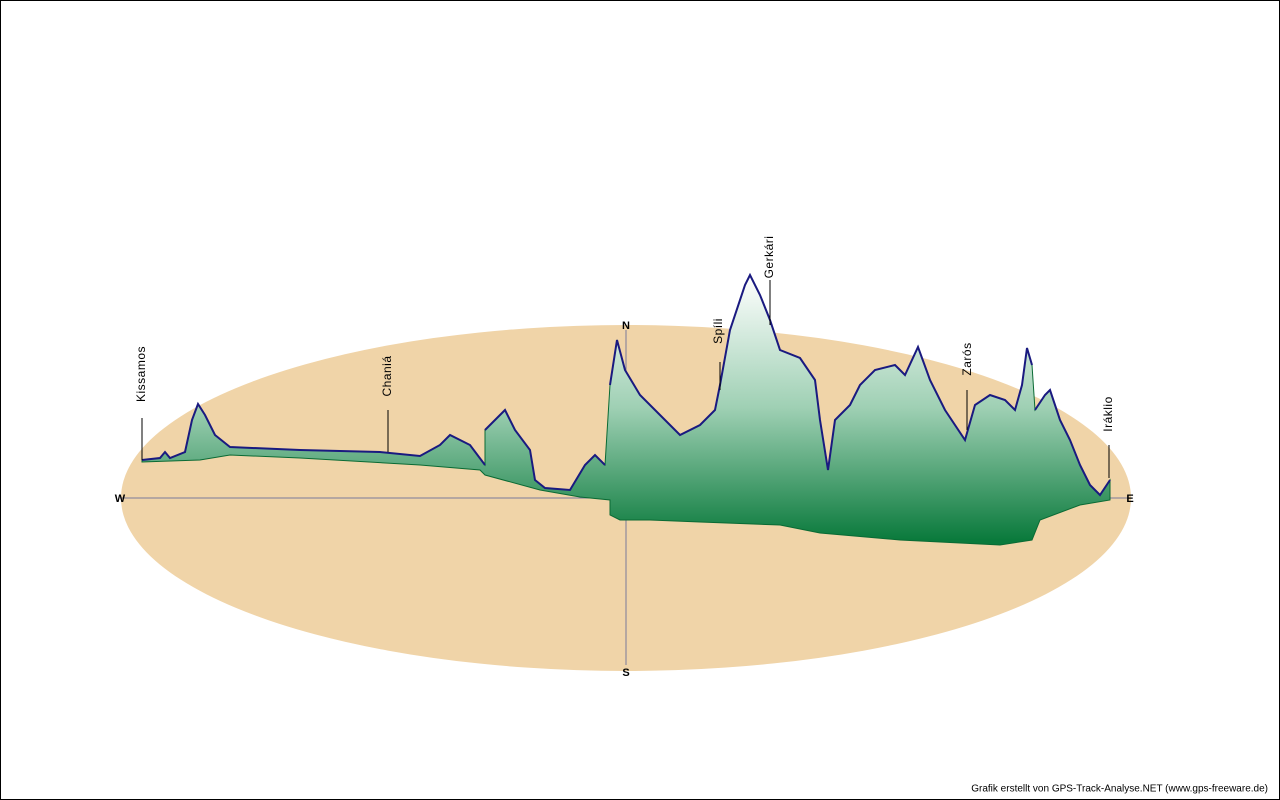 This screenshot has height=800, width=1280. What do you see at coordinates (1129, 499) in the screenshot?
I see `compass-east: E` at bounding box center [1129, 499].